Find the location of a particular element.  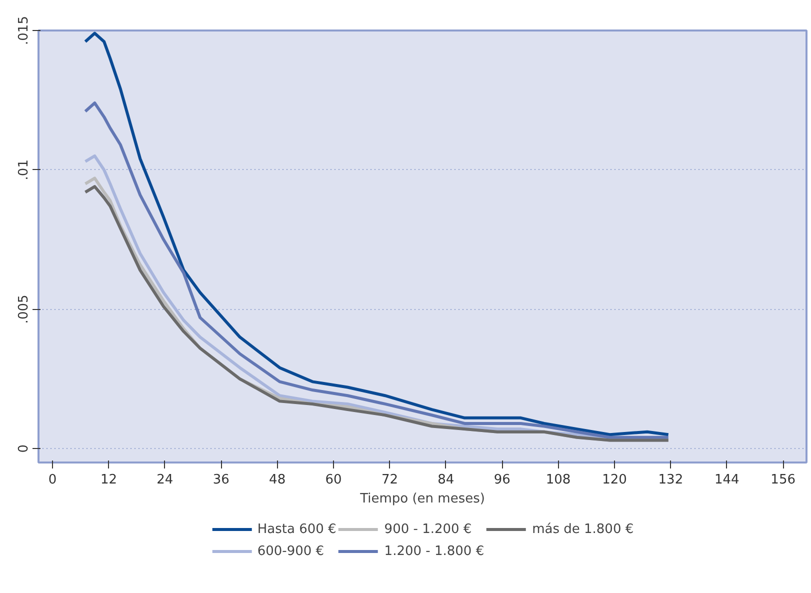

x-tick-label: 120 is located at coordinates (614, 480).